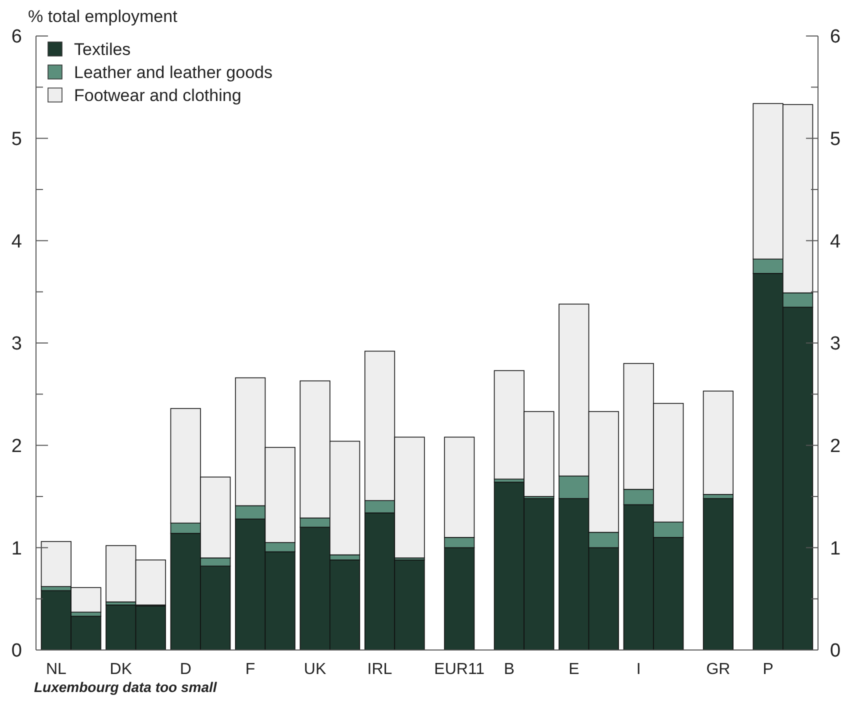 The width and height of the screenshot is (856, 705). What do you see at coordinates (16, 139) in the screenshot?
I see `y-tick-label: 5` at bounding box center [16, 139].